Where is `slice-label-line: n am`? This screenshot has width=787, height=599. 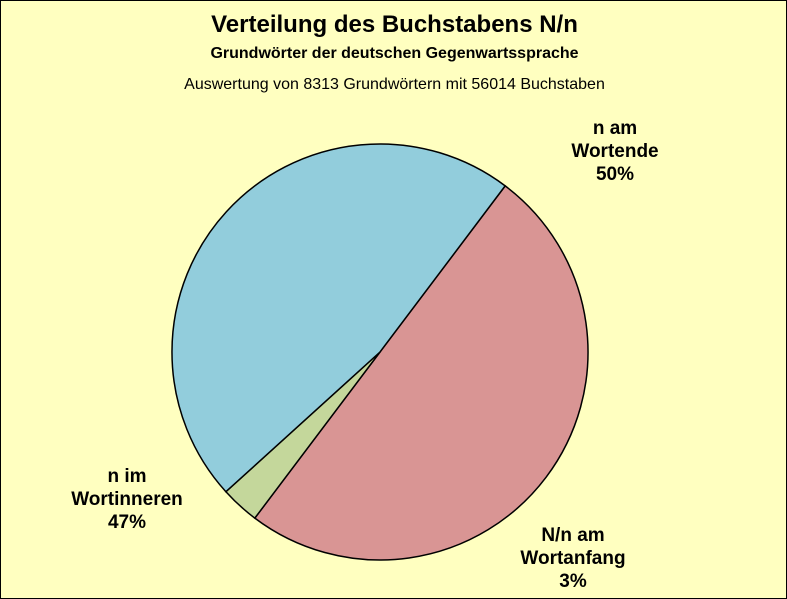 slice-label-line: n am is located at coordinates (615, 128).